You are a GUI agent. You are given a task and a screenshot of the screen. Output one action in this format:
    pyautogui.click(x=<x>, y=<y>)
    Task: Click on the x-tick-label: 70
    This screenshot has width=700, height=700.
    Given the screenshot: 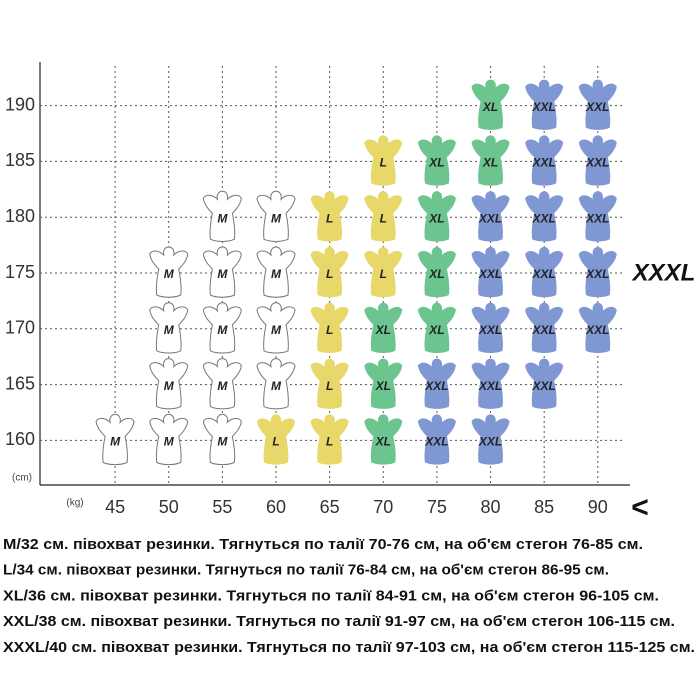 What is the action you would take?
    pyautogui.click(x=383, y=507)
    